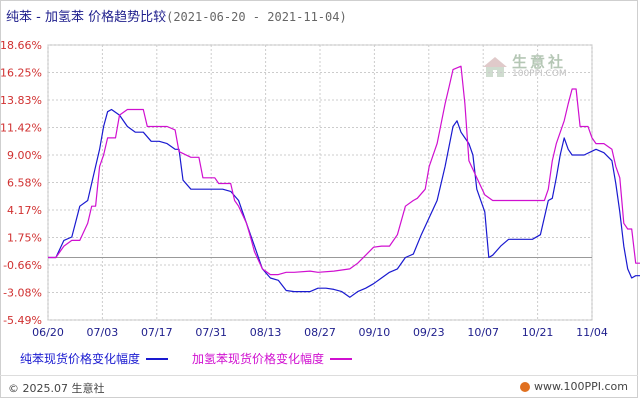 This screenshot has height=400, width=640. I want to click on x-tick-label: 10/21, so click(538, 332).